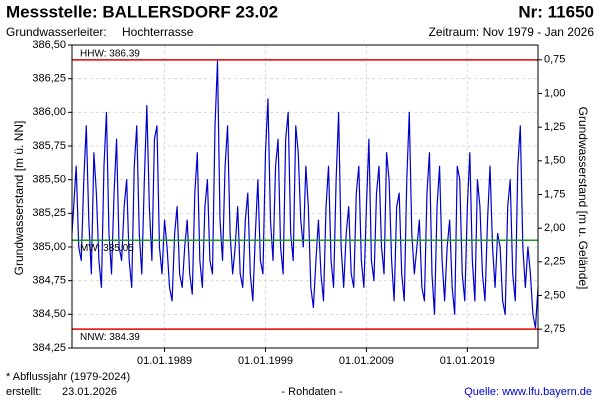 The height and width of the screenshot is (400, 600). I want to click on x-tick-label: 01.01.2009, so click(366, 361).